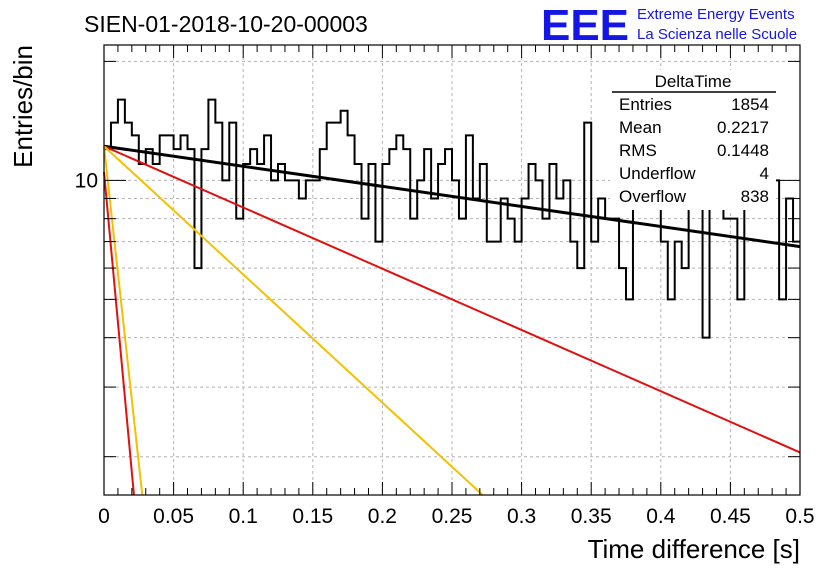 This screenshot has width=836, height=572. Describe the element at coordinates (764, 173) in the screenshot. I see `stat-value-underflow: 4` at that location.